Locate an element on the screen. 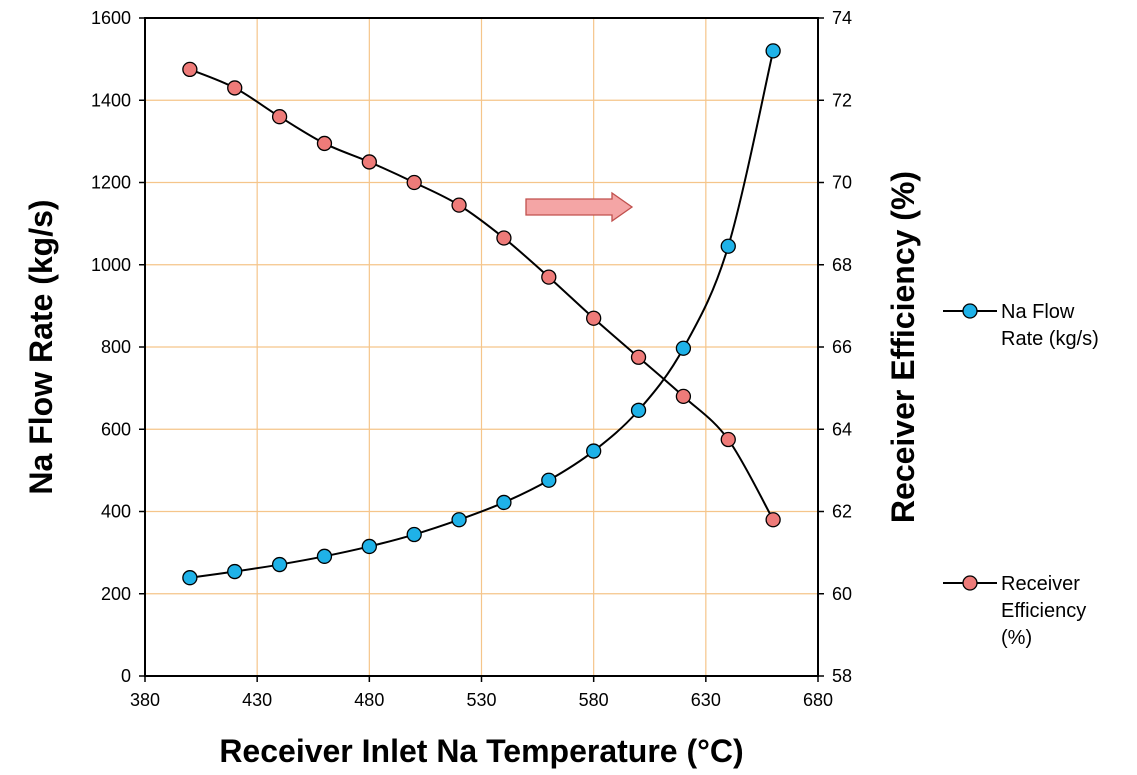 This screenshot has height=775, width=1137. annotation-arrow is located at coordinates (579, 207).